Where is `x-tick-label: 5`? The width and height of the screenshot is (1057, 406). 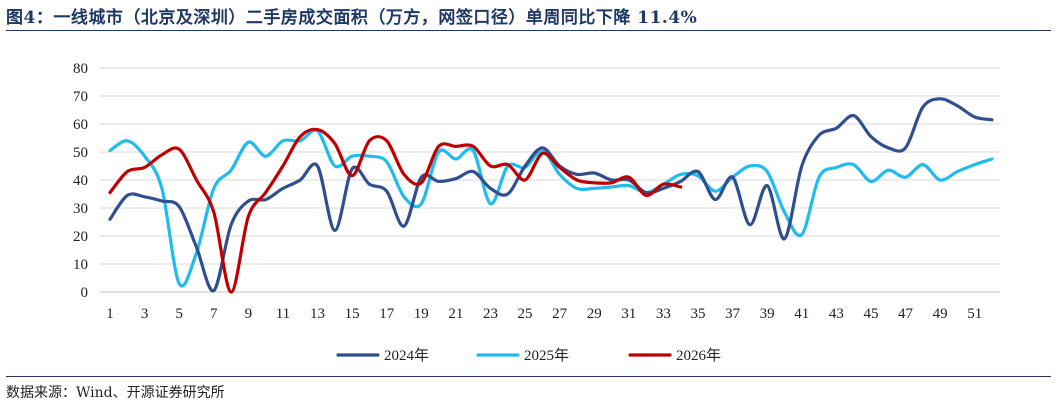
x-tick-label: 5 is located at coordinates (179, 314).